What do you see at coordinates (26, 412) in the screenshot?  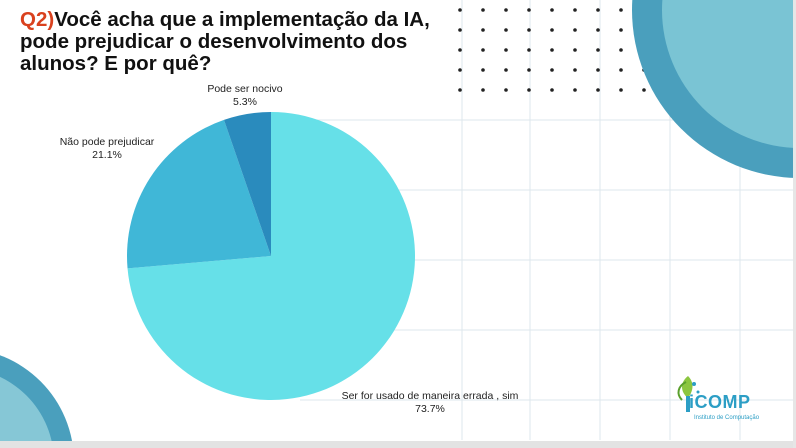 I see `bottom-circle-inner` at bounding box center [26, 412].